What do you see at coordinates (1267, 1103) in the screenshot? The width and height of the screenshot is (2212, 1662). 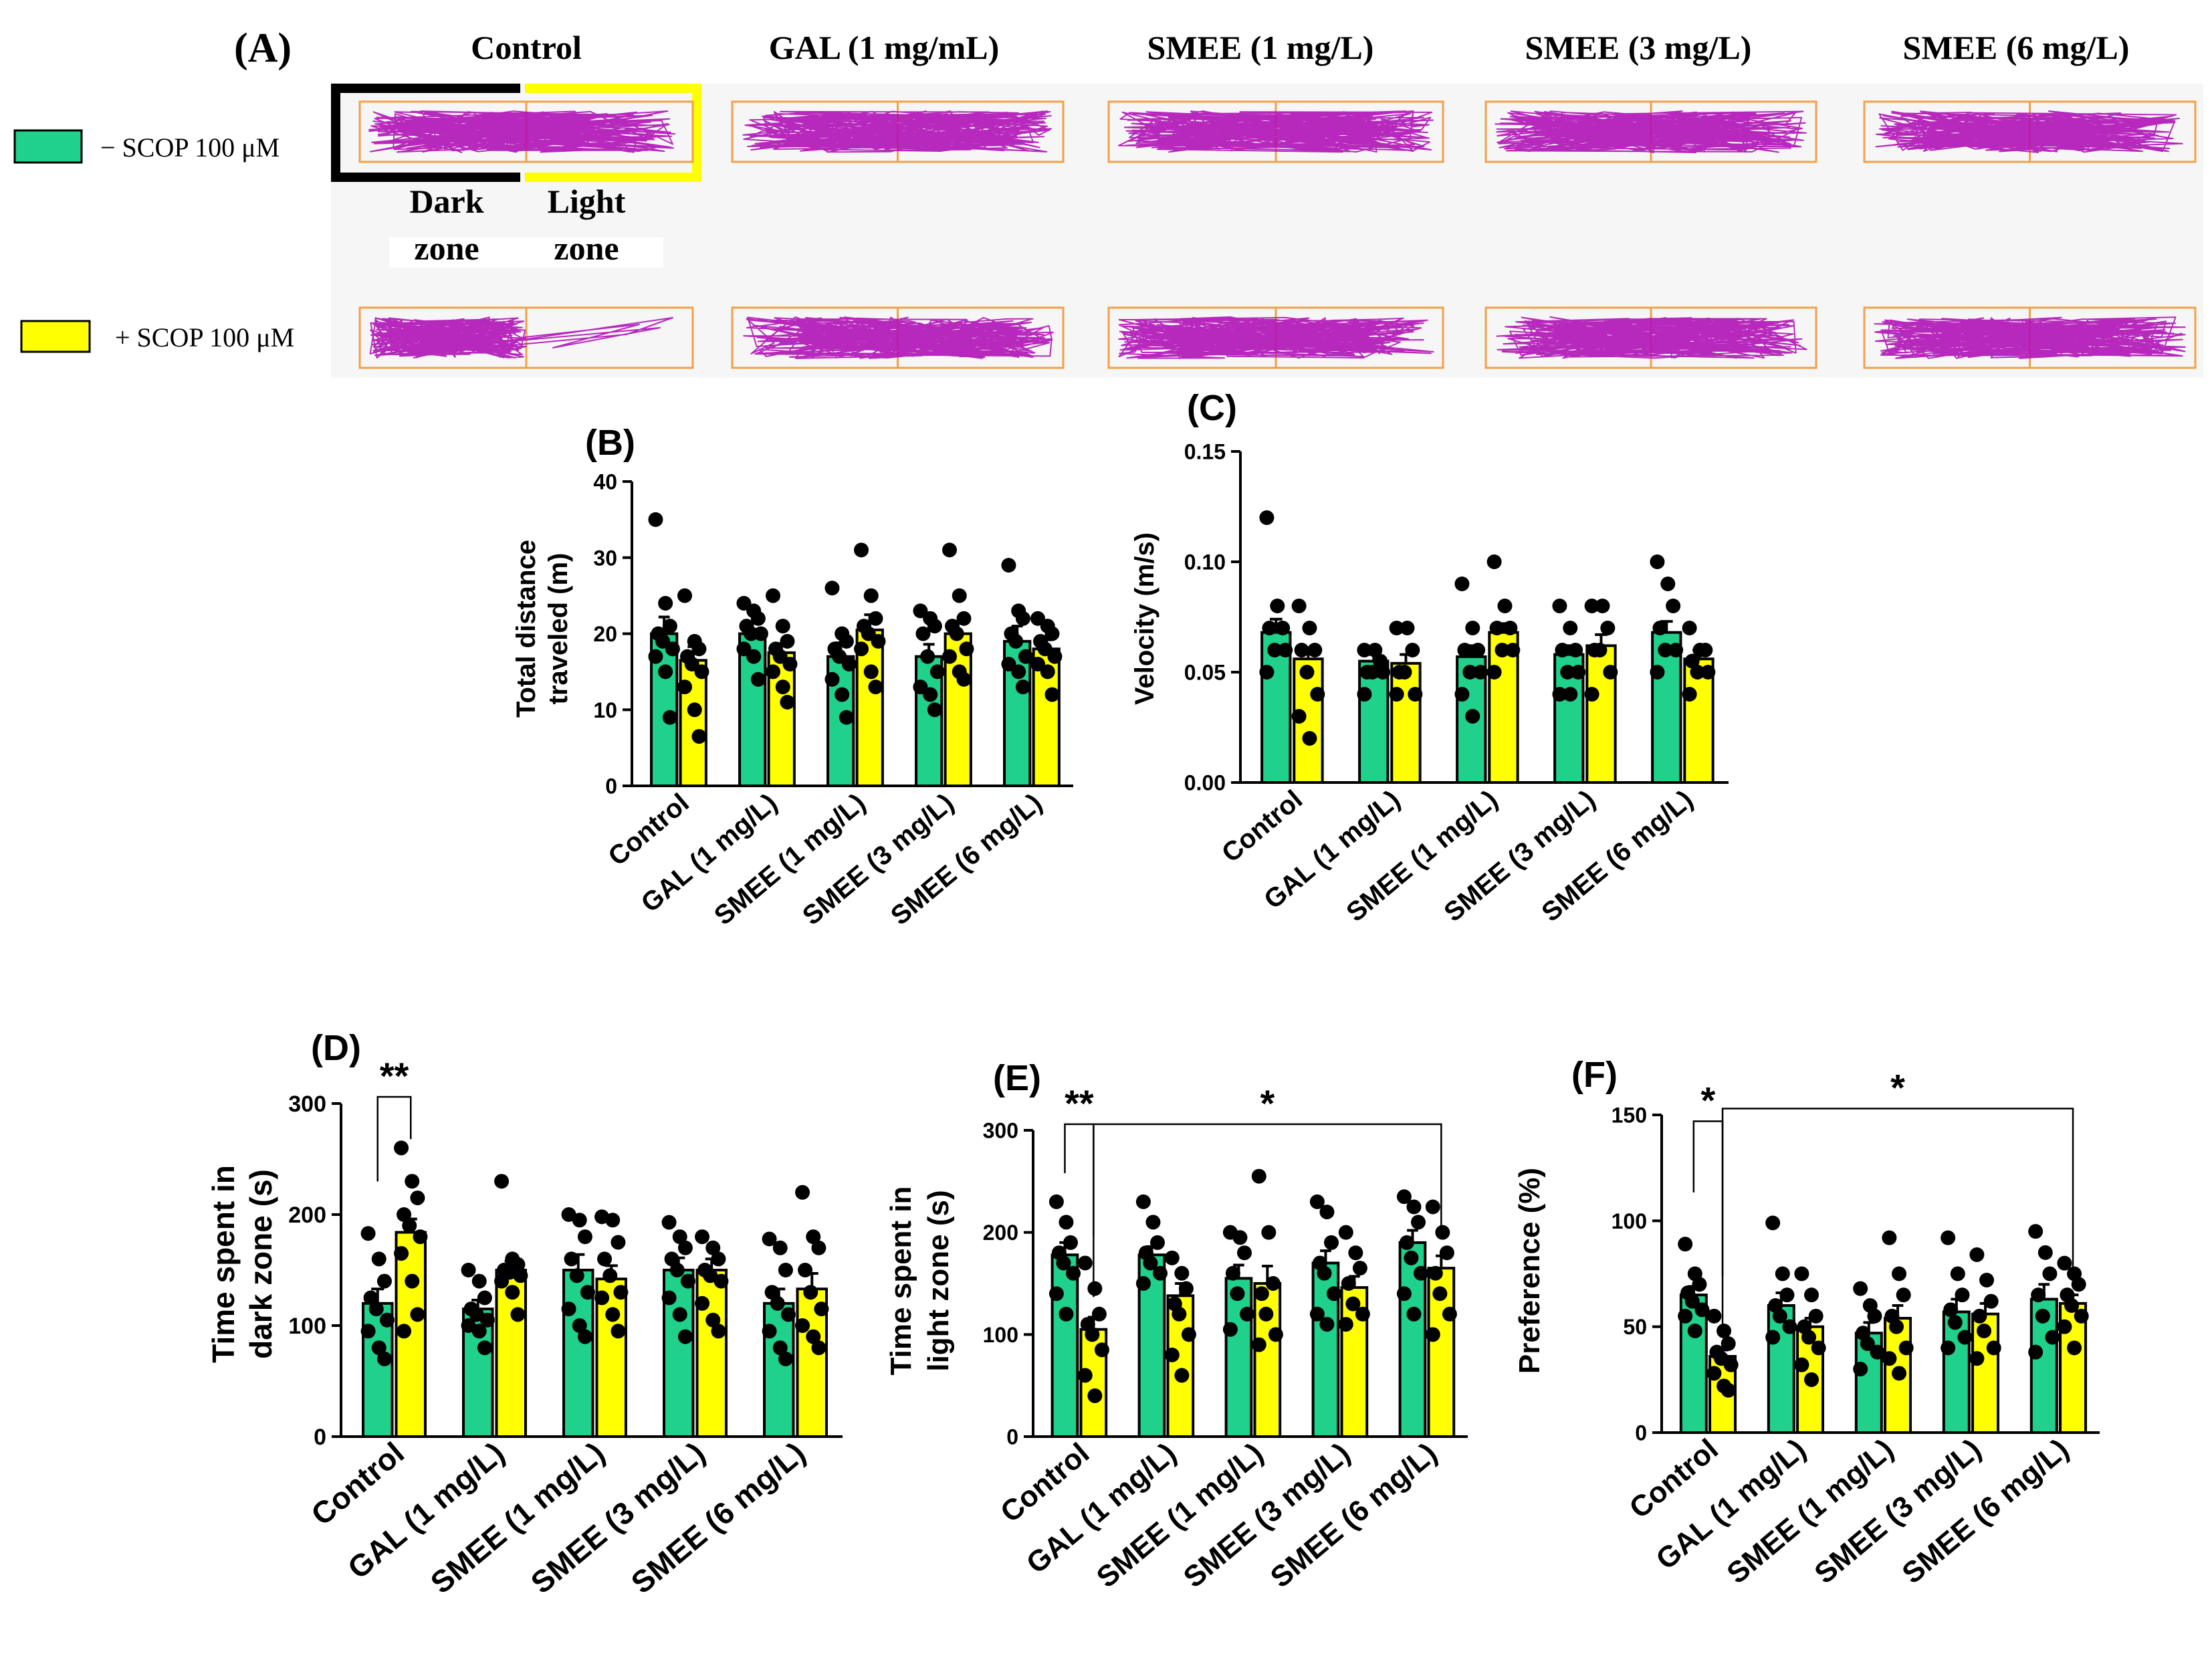 I see `significance-marker: *` at bounding box center [1267, 1103].